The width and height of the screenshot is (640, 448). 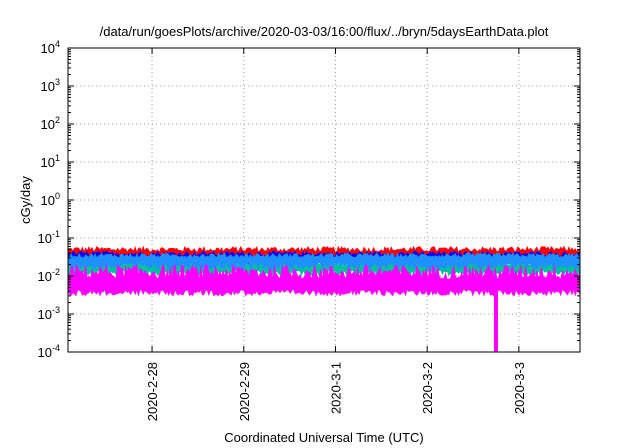 What do you see at coordinates (57, 82) in the screenshot?
I see `y-tick-exponent: 3` at bounding box center [57, 82].